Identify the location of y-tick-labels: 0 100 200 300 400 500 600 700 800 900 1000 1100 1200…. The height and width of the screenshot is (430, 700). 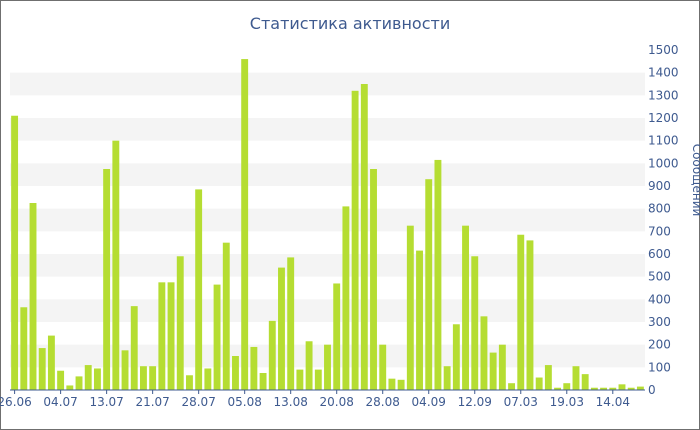
(663, 220).